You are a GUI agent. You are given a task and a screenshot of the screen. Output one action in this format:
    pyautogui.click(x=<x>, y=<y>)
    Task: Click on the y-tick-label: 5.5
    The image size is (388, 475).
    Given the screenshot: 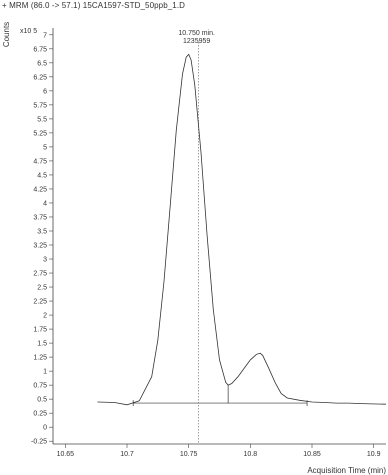 What is the action you would take?
    pyautogui.click(x=42, y=119)
    